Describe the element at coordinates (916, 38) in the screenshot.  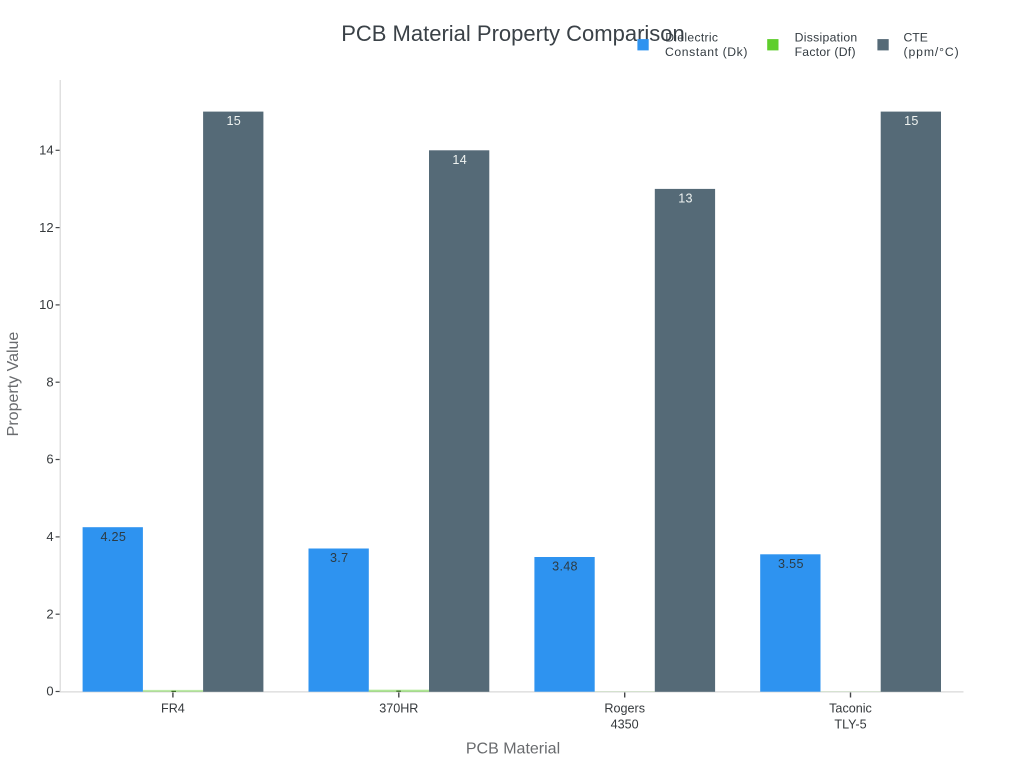
I see `svg-text: CTE` at that location.